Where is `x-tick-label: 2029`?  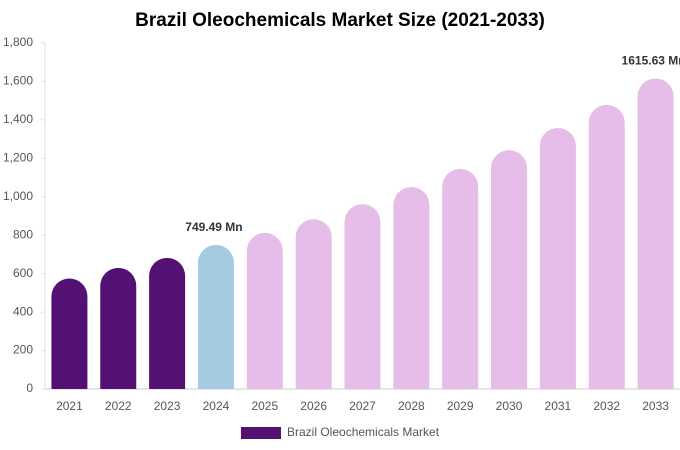 x-tick-label: 2029 is located at coordinates (460, 406).